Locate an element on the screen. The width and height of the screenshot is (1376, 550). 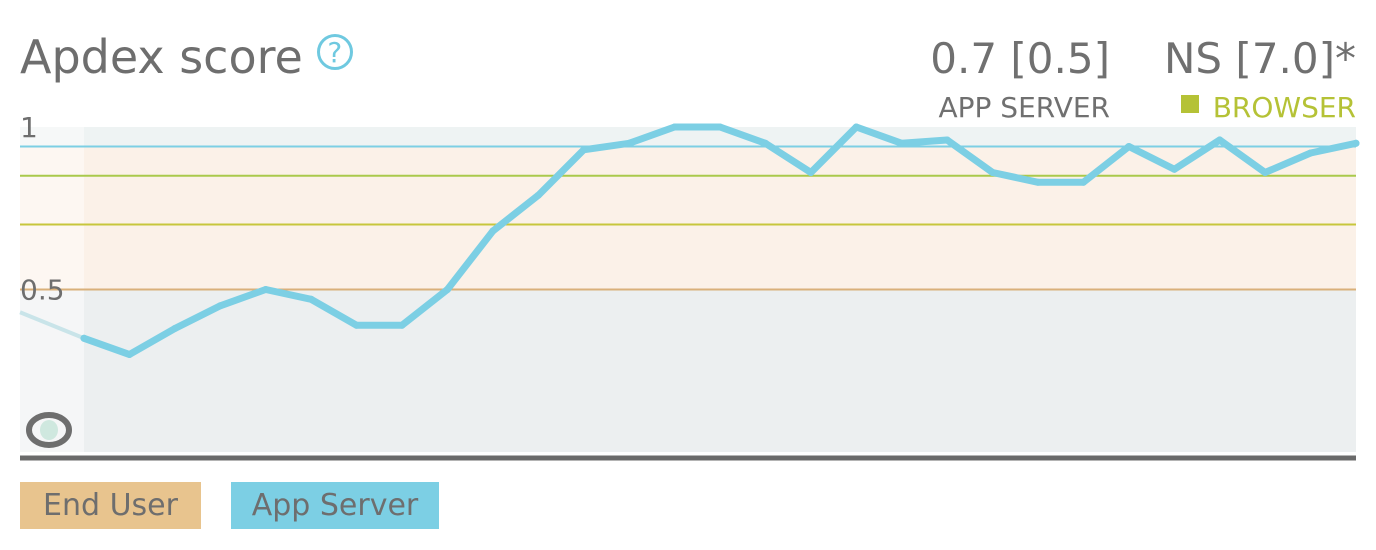
app-server-value: 0.7 [0.5] is located at coordinates (1020, 58).